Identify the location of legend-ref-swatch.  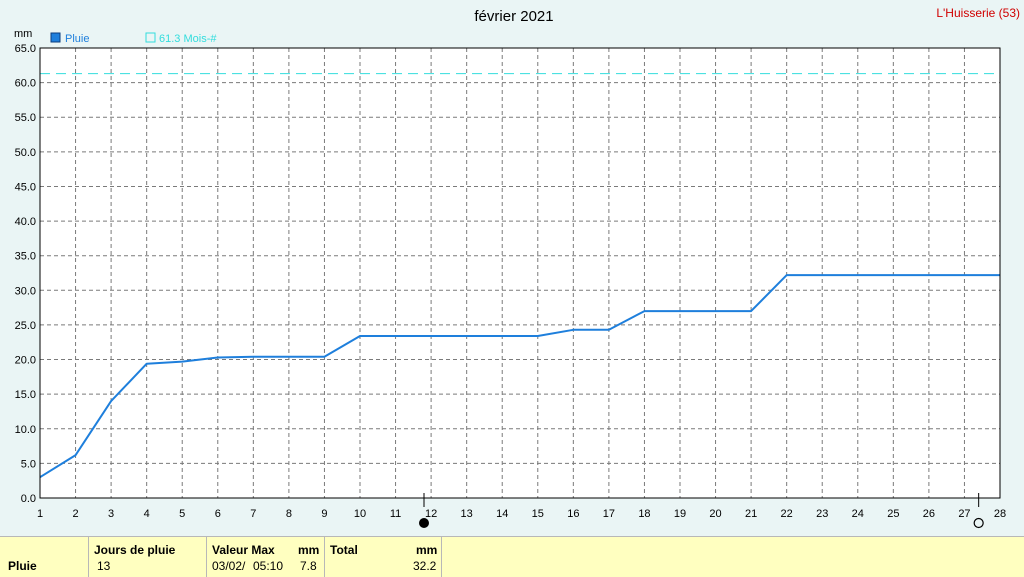
(150, 37).